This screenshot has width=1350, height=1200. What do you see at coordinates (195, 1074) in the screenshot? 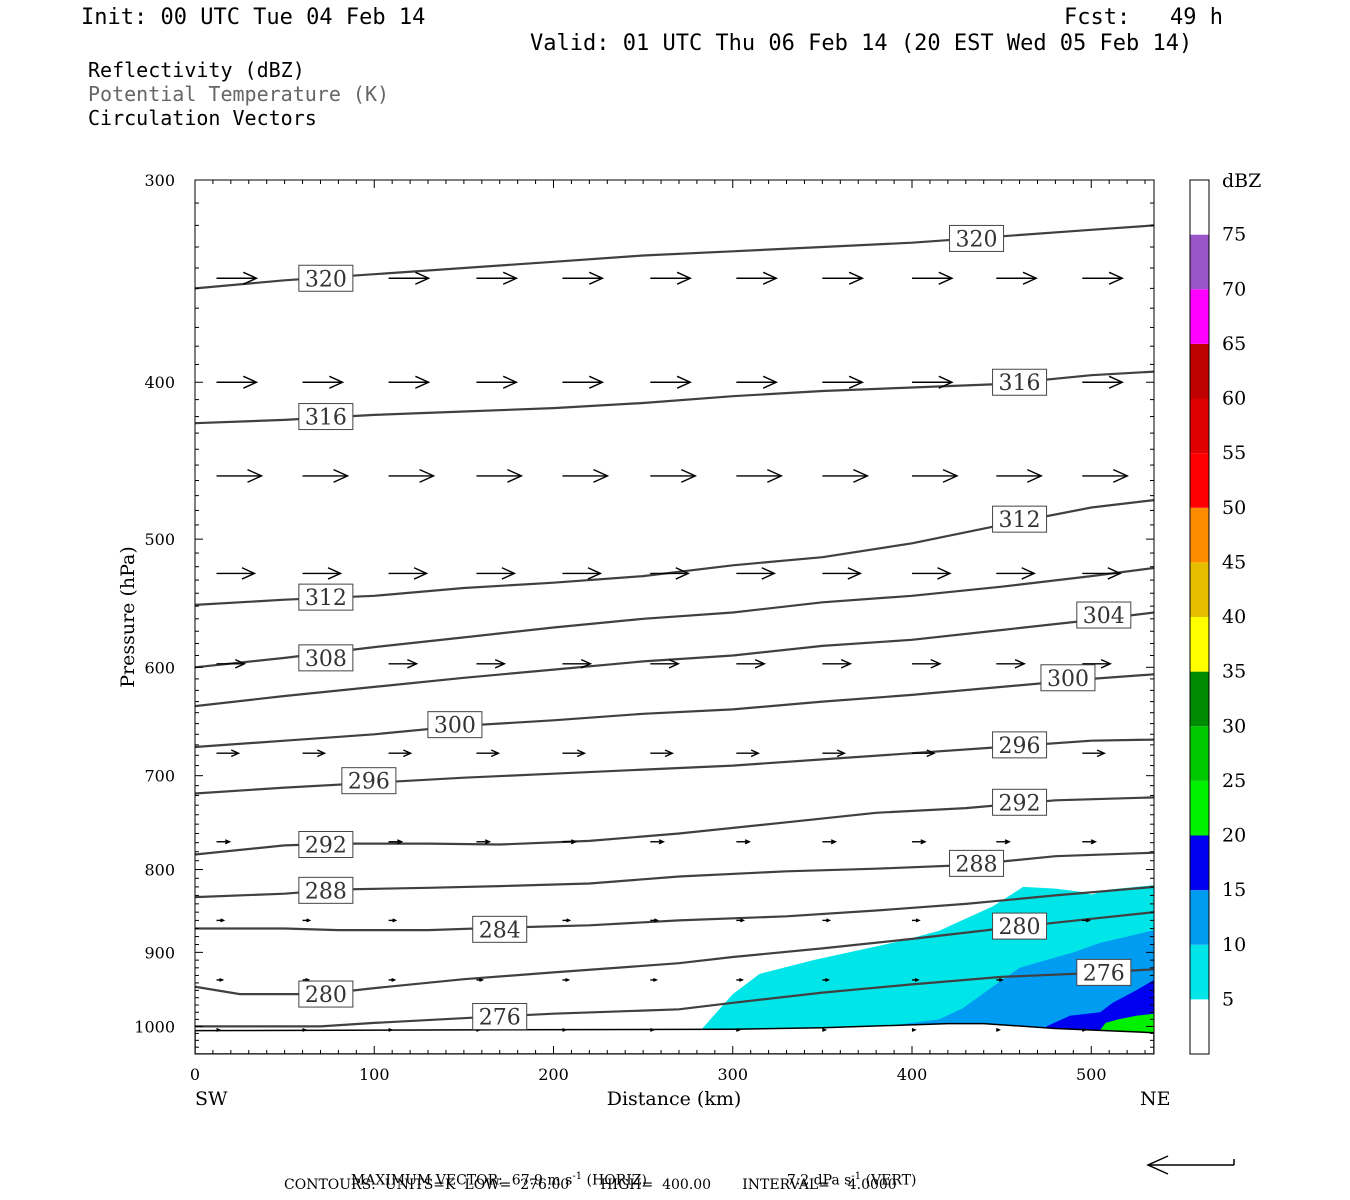
I see `x-tick-label: 0` at bounding box center [195, 1074].